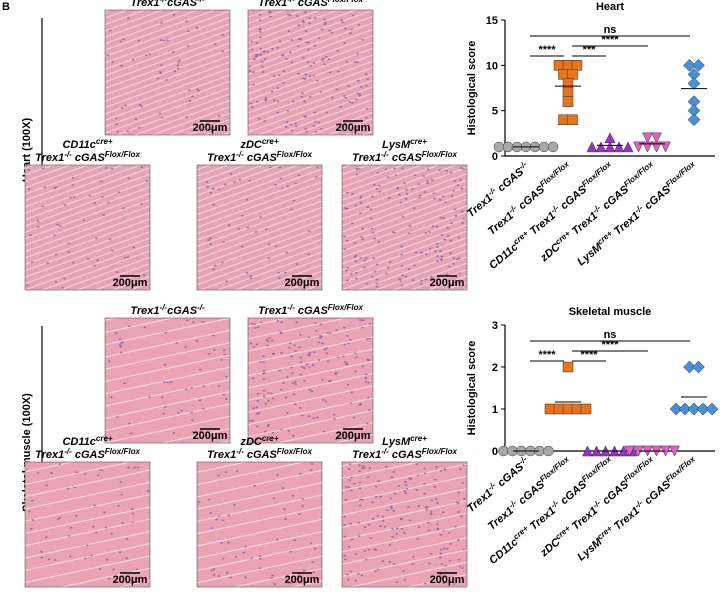 The image size is (726, 598). I want to click on scale-text: 200μm, so click(353, 128).